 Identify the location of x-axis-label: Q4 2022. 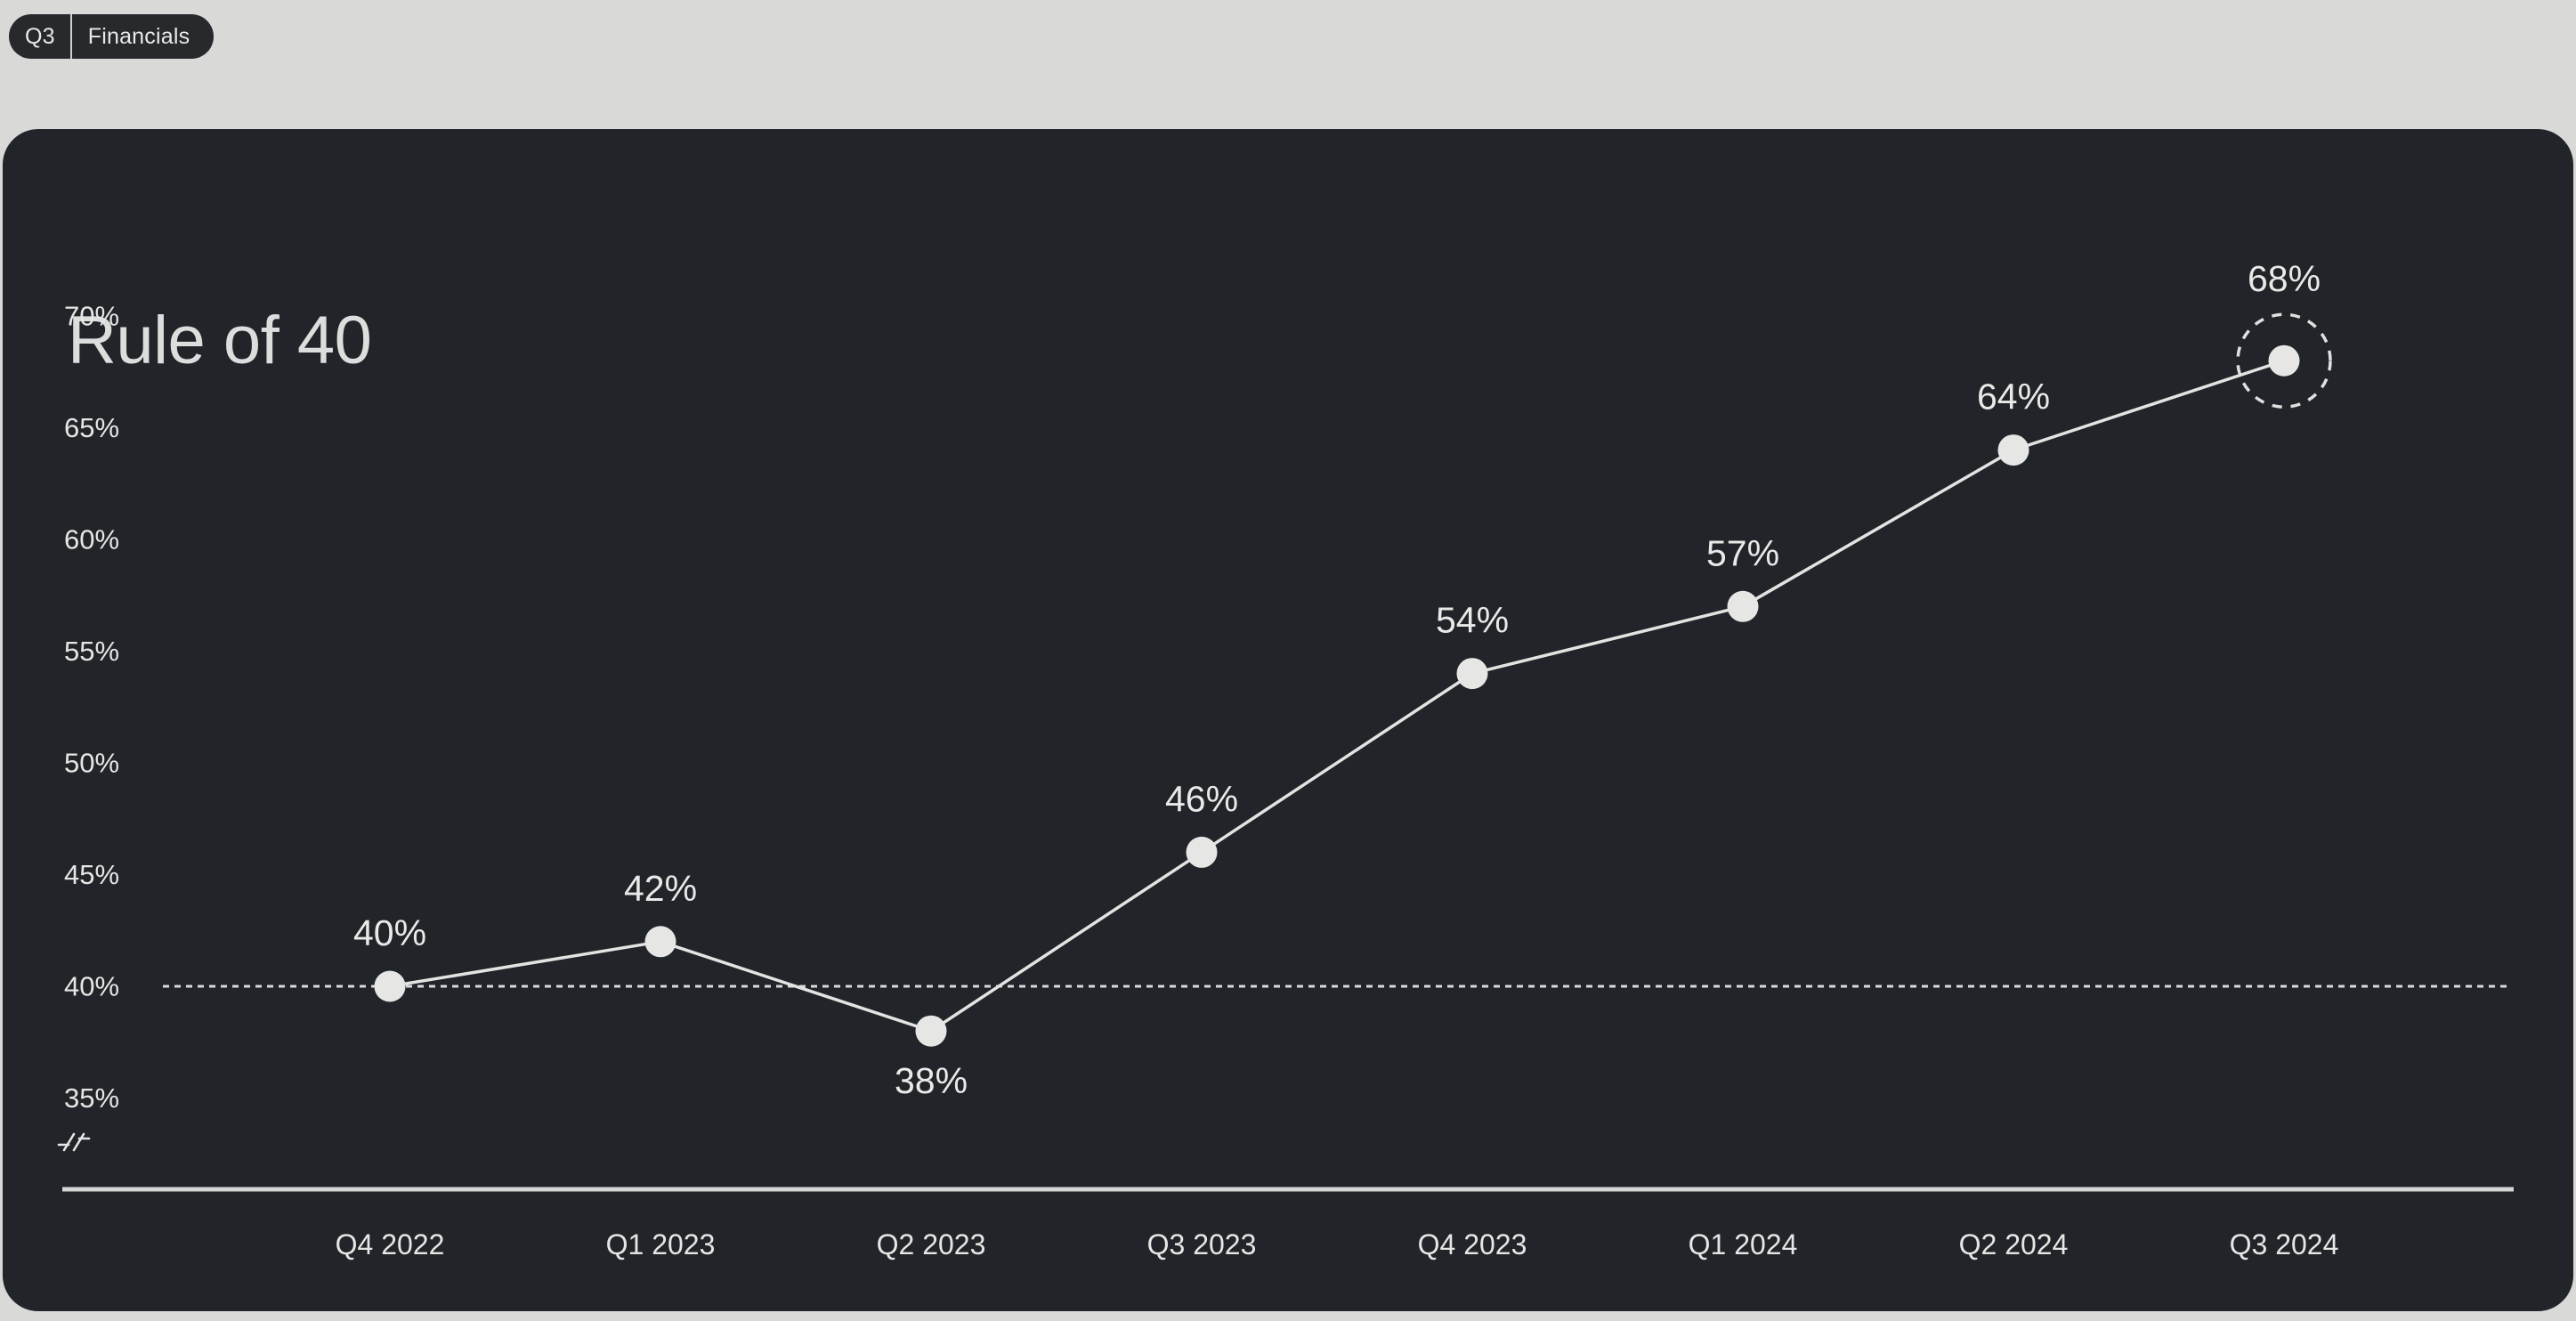
(390, 1244).